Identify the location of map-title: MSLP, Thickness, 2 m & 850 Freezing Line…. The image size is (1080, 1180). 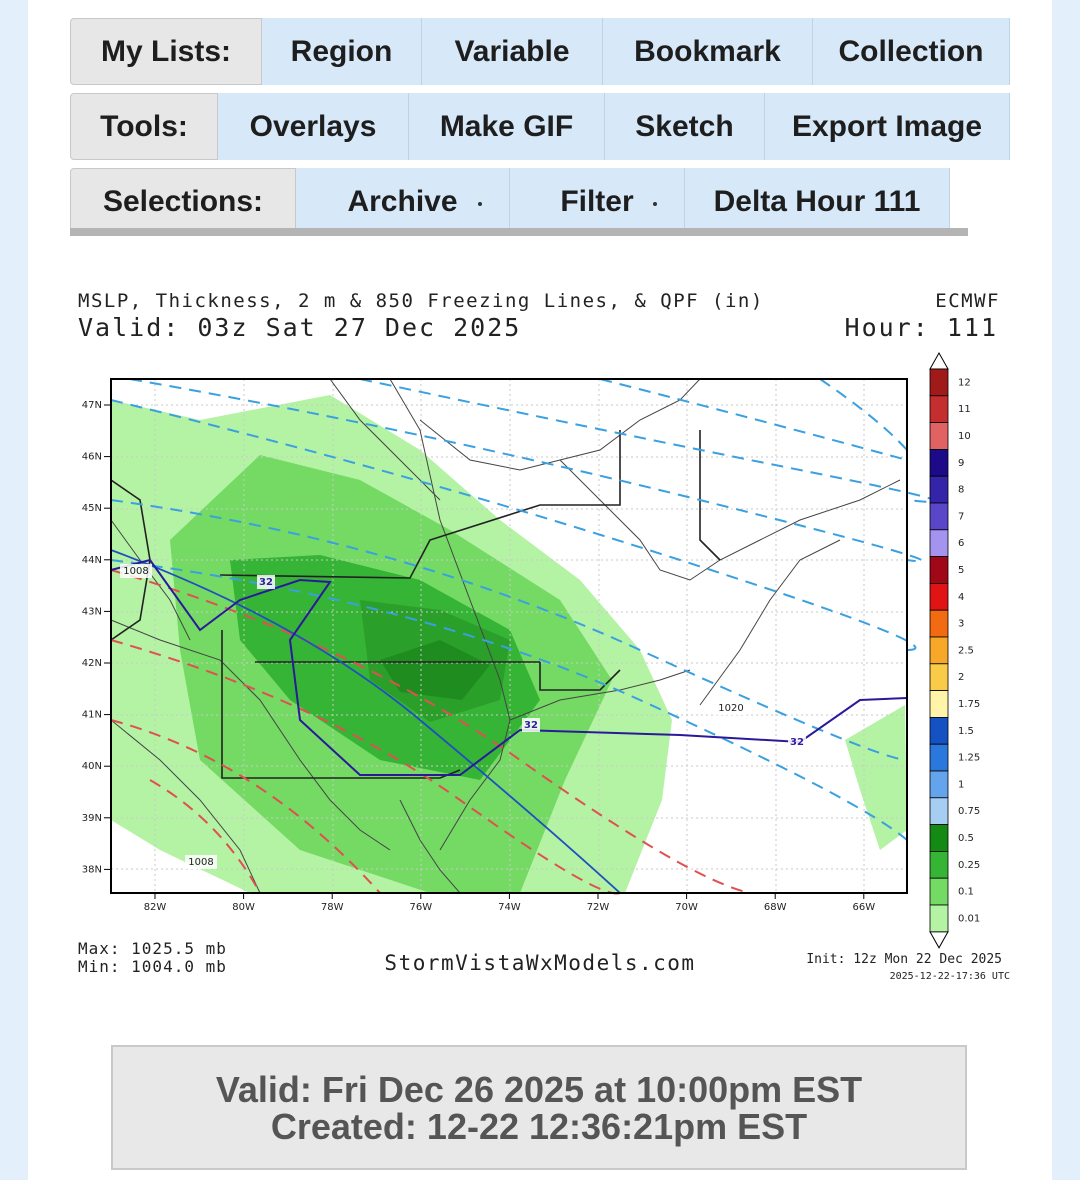
(421, 301).